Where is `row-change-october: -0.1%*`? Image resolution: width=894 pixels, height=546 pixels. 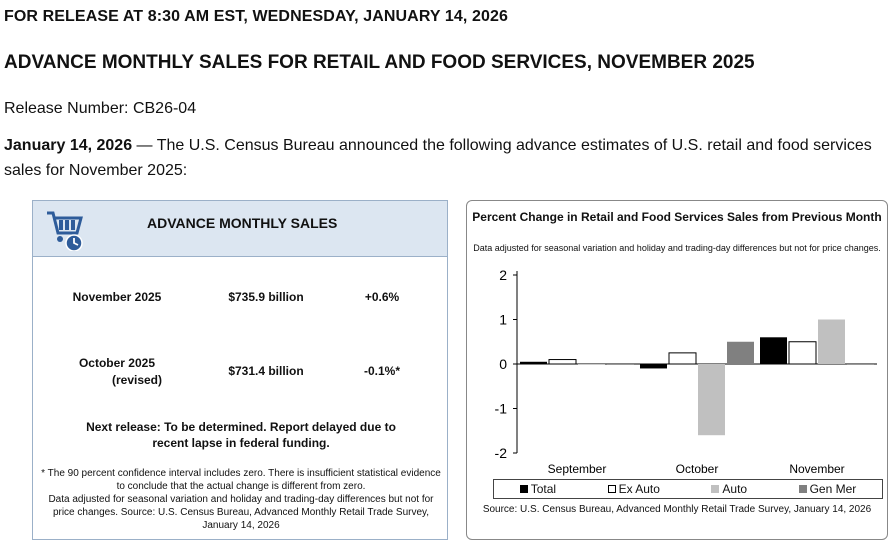
row-change-october: -0.1%* is located at coordinates (382, 371).